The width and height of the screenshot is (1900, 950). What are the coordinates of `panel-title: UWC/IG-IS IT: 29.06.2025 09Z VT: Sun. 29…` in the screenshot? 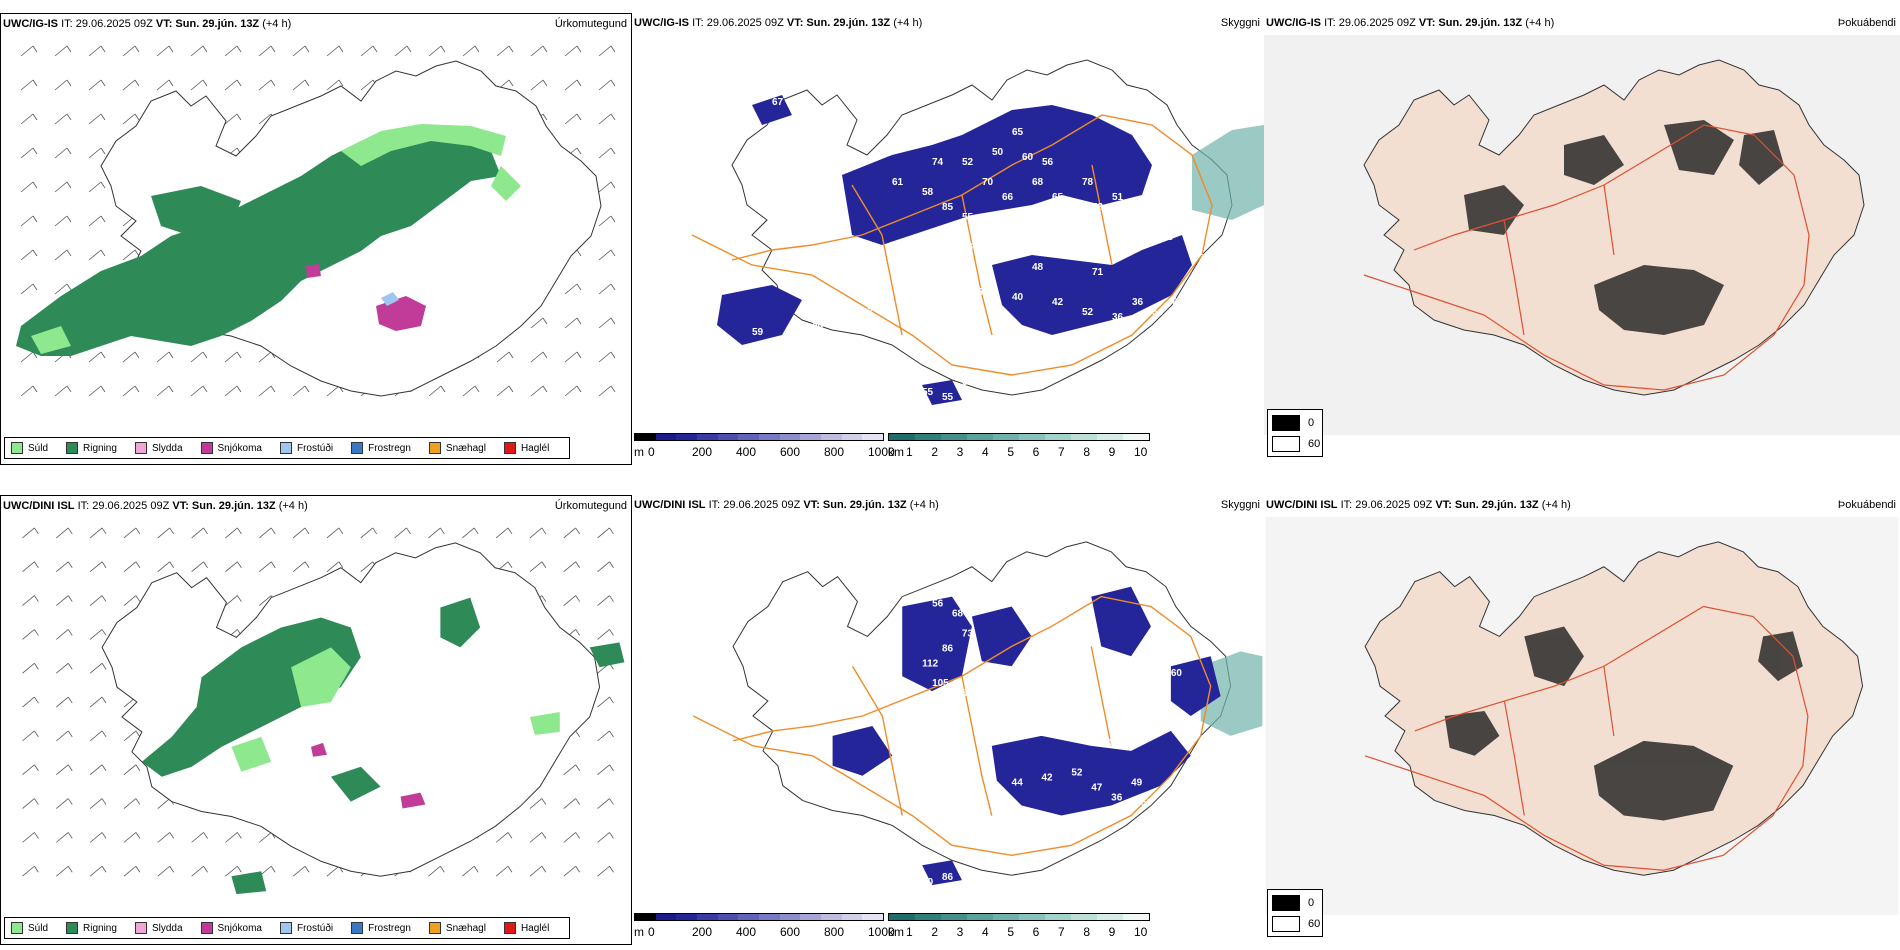 It's located at (948, 25).